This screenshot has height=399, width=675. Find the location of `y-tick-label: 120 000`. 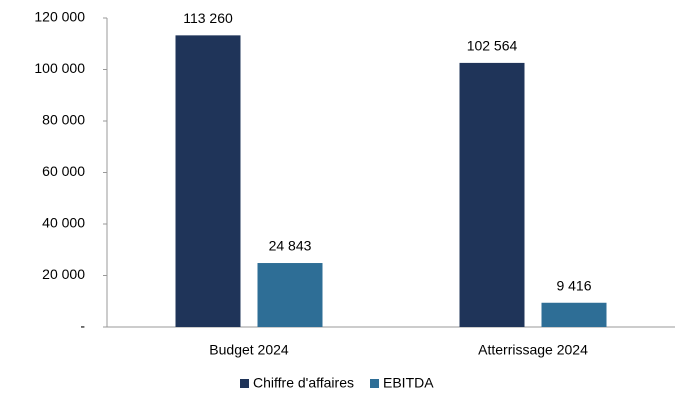

y-tick-label: 120 000 is located at coordinates (59, 17).